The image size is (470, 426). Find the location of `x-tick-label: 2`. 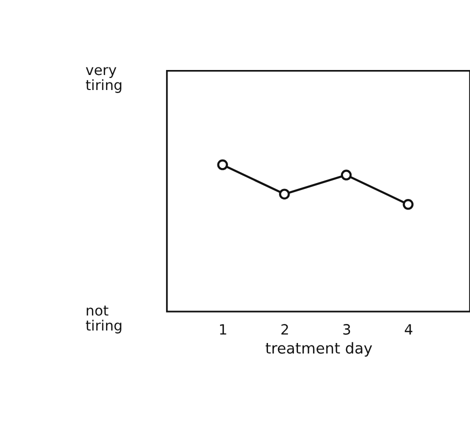

x-tick-label: 2 is located at coordinates (285, 330).